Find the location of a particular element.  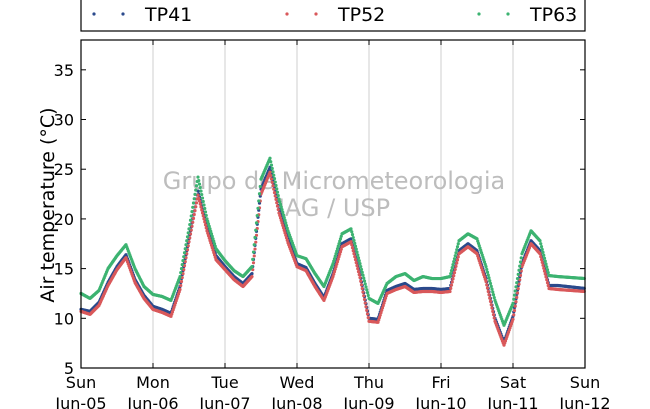

x-tick-date-label: Jun-08 is located at coordinates (296, 401).